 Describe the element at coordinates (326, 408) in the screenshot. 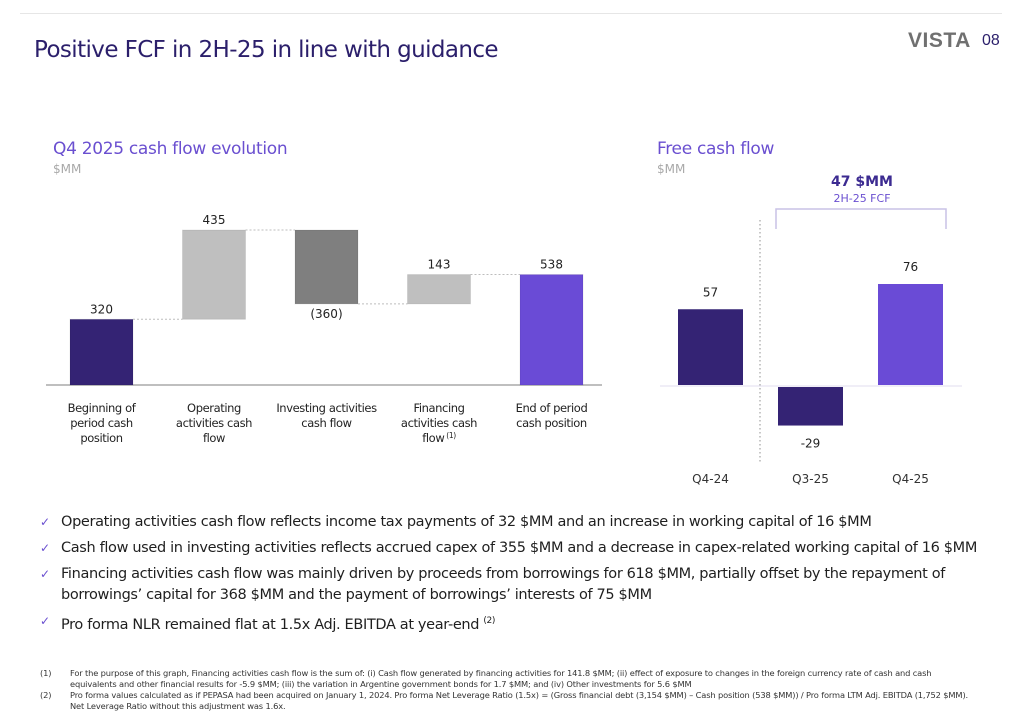

I see `category-label: Investing activities` at that location.